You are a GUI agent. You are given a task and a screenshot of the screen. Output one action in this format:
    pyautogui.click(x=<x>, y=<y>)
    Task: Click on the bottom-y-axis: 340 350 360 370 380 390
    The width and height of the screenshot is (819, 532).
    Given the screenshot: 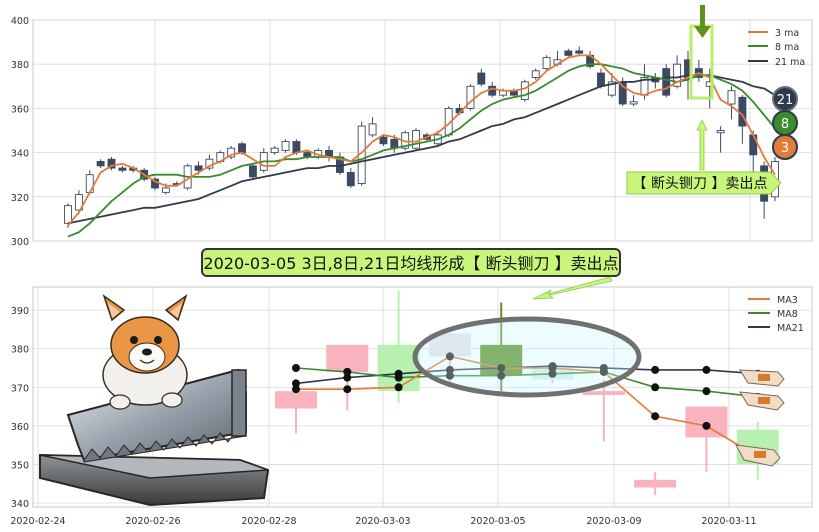 What is the action you would take?
    pyautogui.click(x=20, y=408)
    